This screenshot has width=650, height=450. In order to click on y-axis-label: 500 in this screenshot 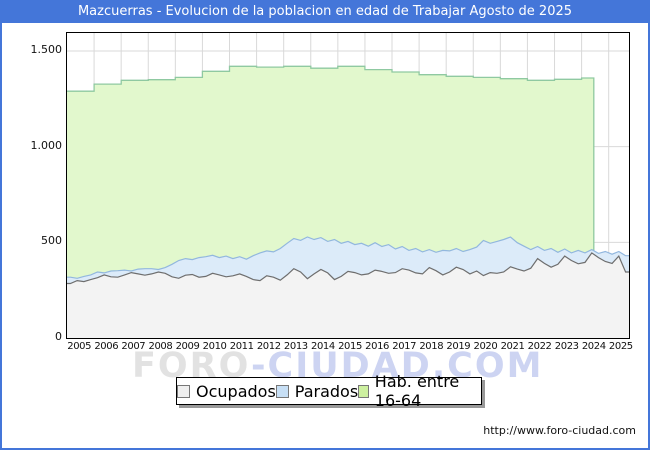, I will do `click(51, 241)`.